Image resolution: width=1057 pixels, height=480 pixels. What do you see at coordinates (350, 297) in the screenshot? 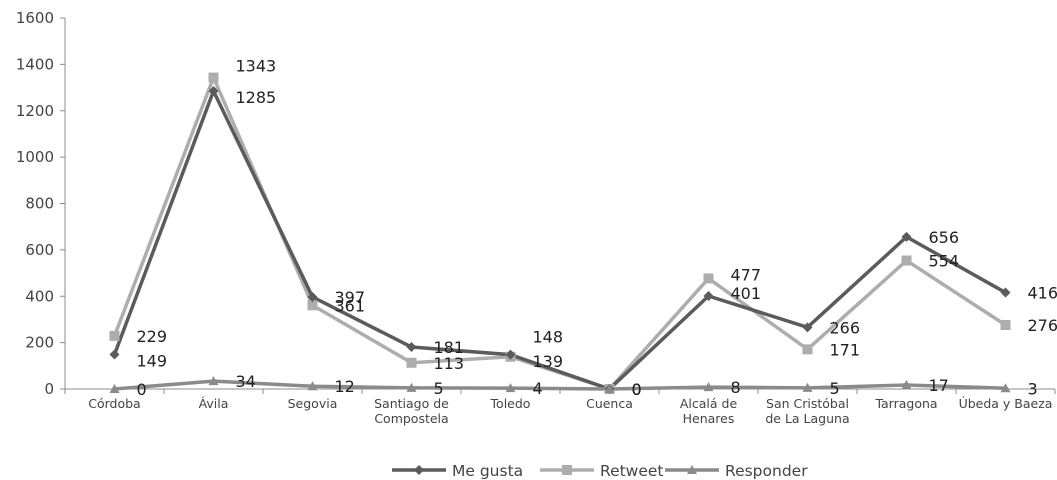
I see `data-label: 397` at bounding box center [350, 297].